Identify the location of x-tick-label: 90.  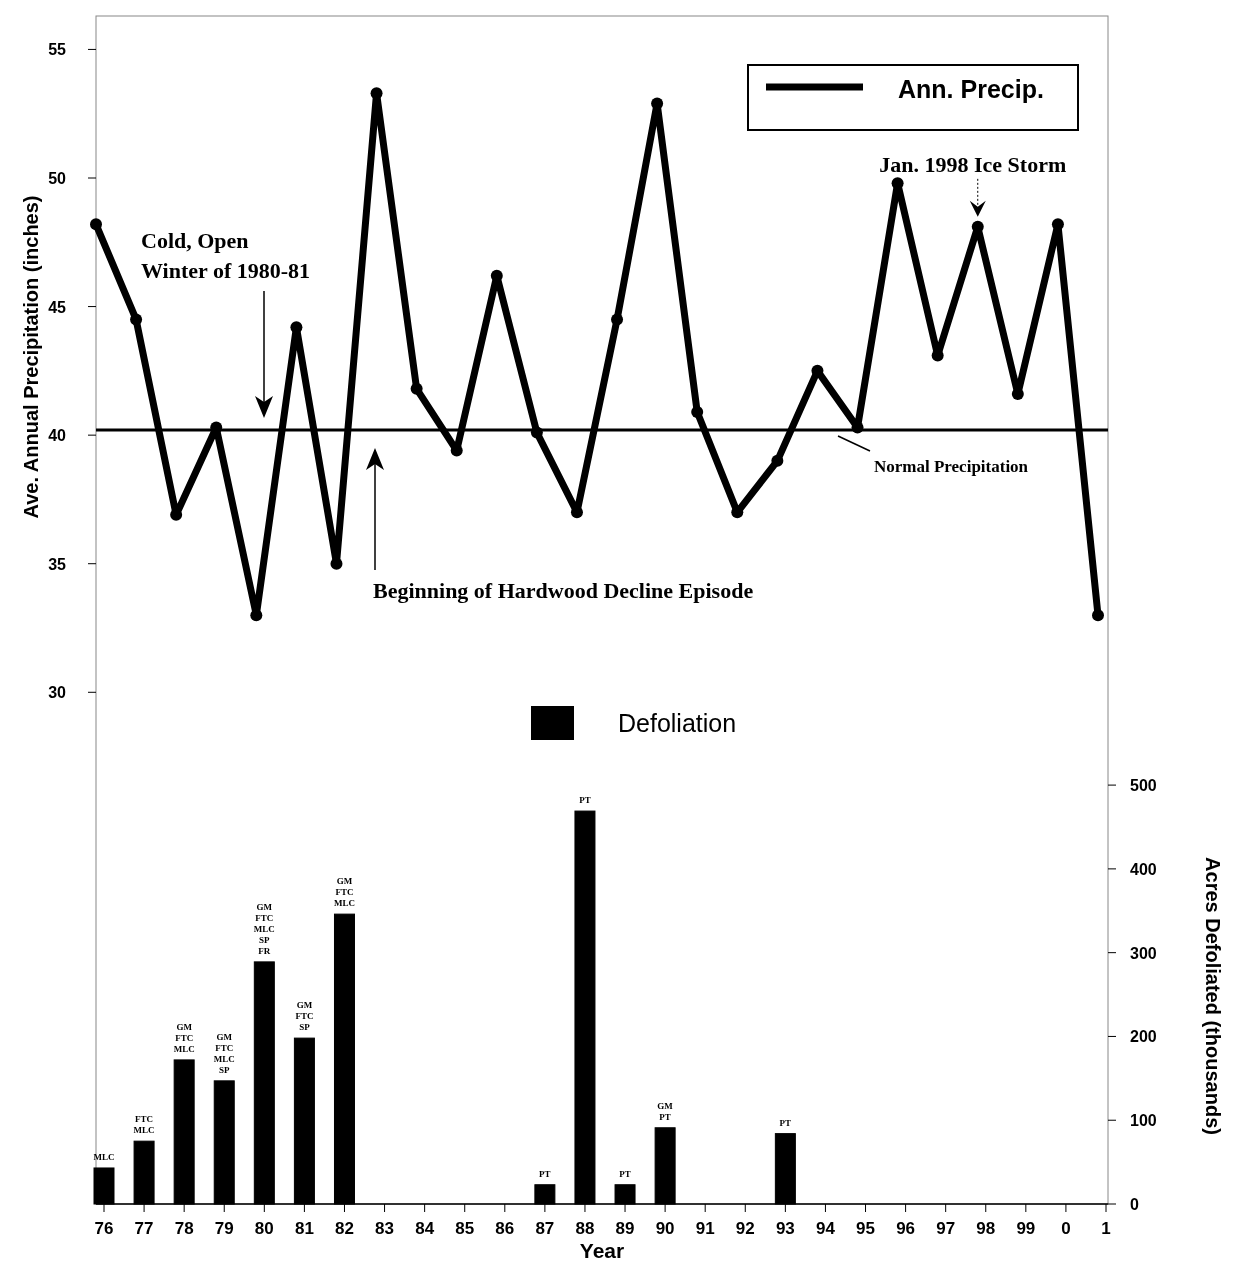
(665, 1228).